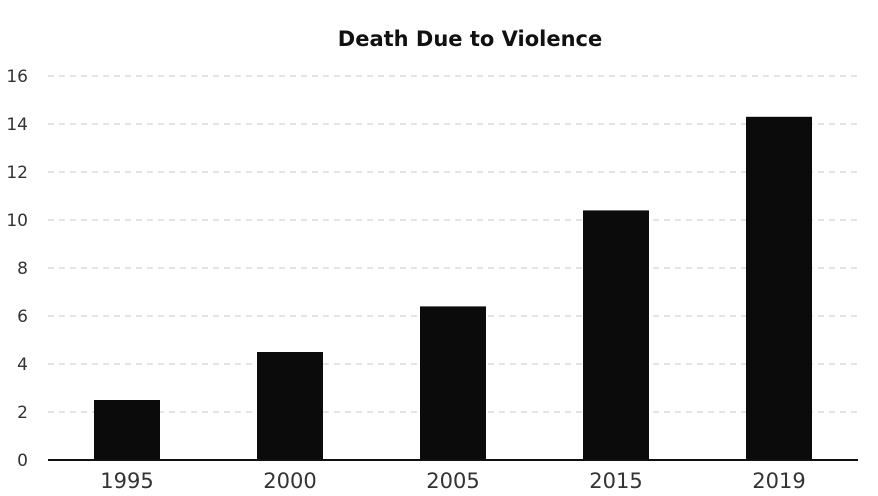 The image size is (878, 496). I want to click on y-tick-label: 10, so click(17, 221).